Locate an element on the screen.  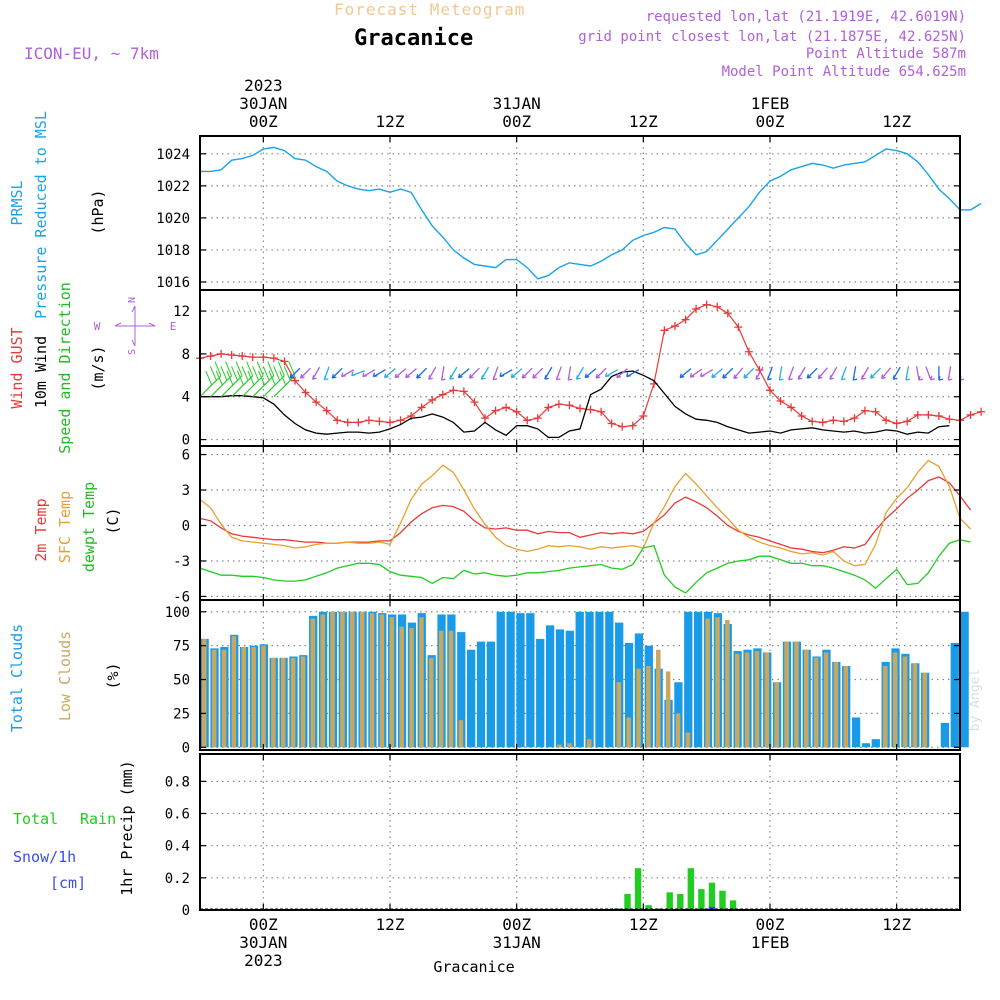
series-line-dewpt is located at coordinates (585, 566).